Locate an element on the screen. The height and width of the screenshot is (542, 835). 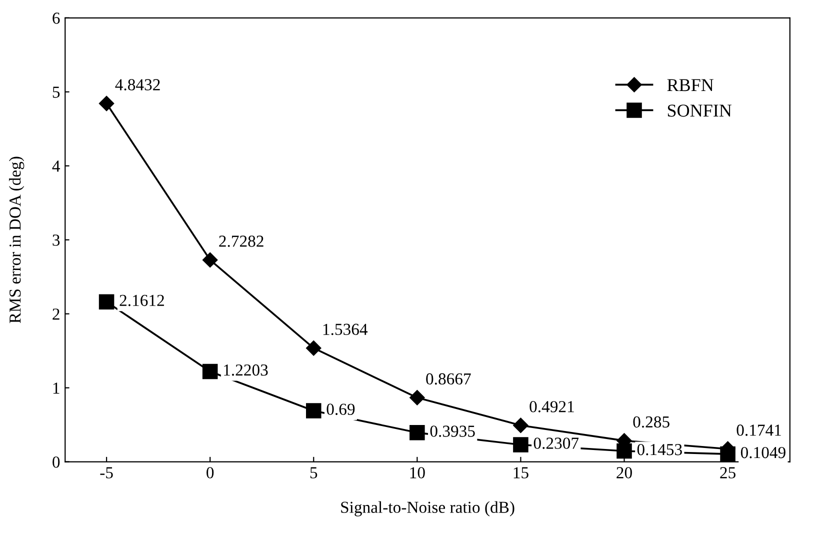
y-tick-label: 1 is located at coordinates (56, 388).